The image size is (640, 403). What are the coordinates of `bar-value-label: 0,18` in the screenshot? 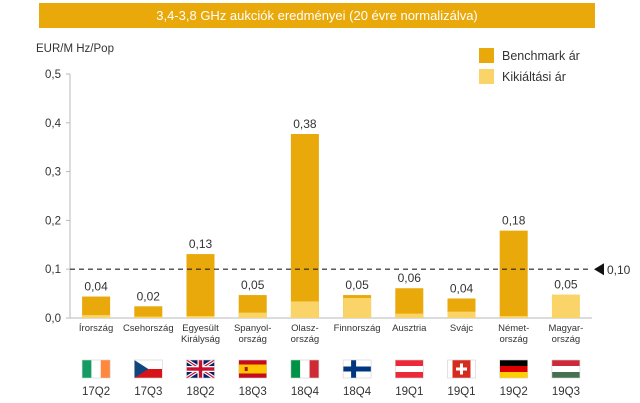 It's located at (514, 221).